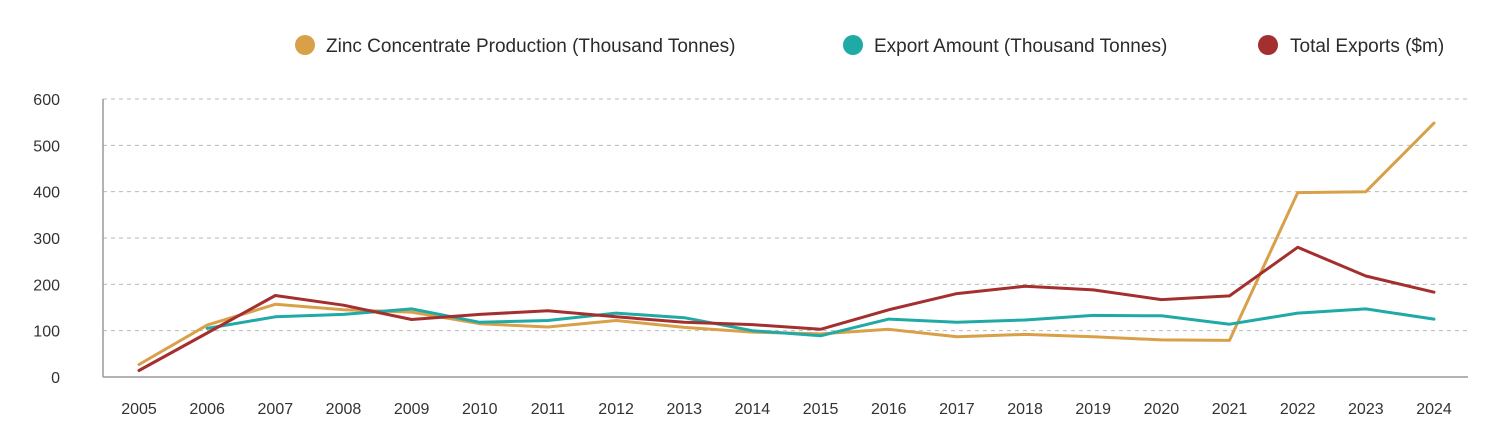  I want to click on y-tick-label: 100, so click(46, 332).